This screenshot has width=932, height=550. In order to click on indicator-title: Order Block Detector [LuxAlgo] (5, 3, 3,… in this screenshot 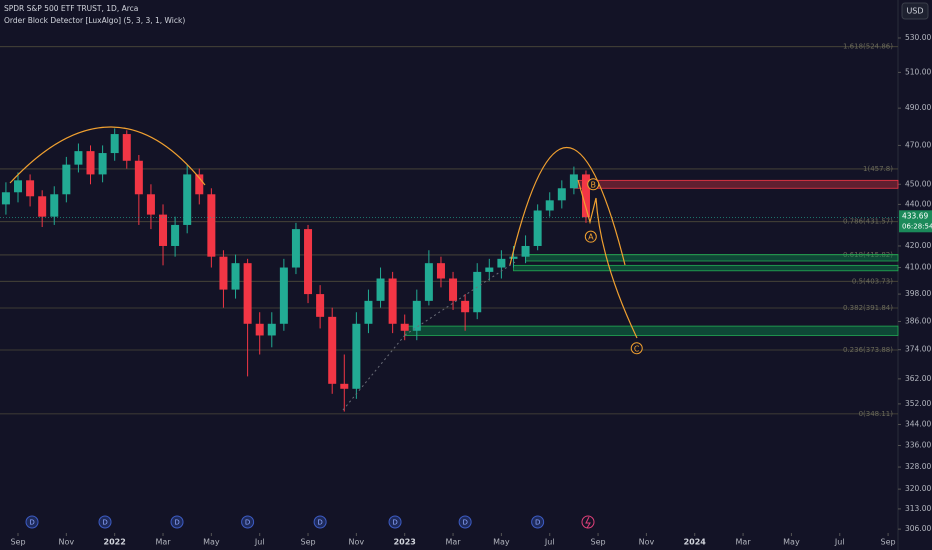, I will do `click(94, 20)`.